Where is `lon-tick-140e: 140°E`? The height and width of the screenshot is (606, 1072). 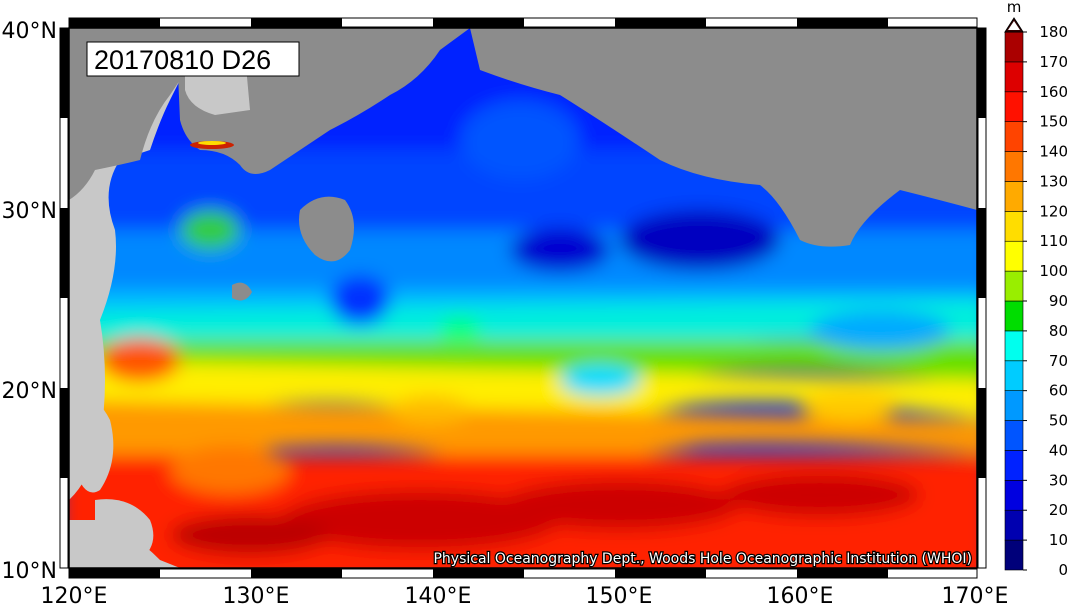
lon-tick-140e: 140°E is located at coordinates (438, 595).